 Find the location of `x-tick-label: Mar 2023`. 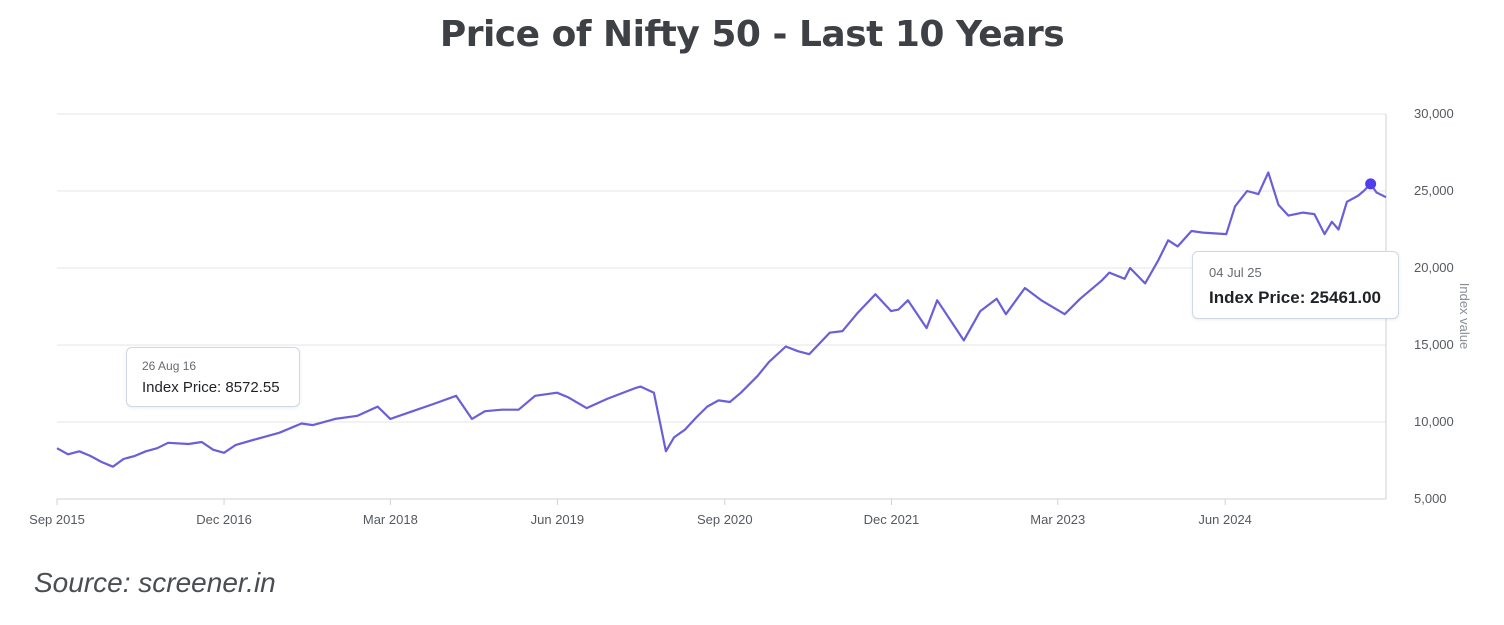

x-tick-label: Mar 2023 is located at coordinates (1057, 519).